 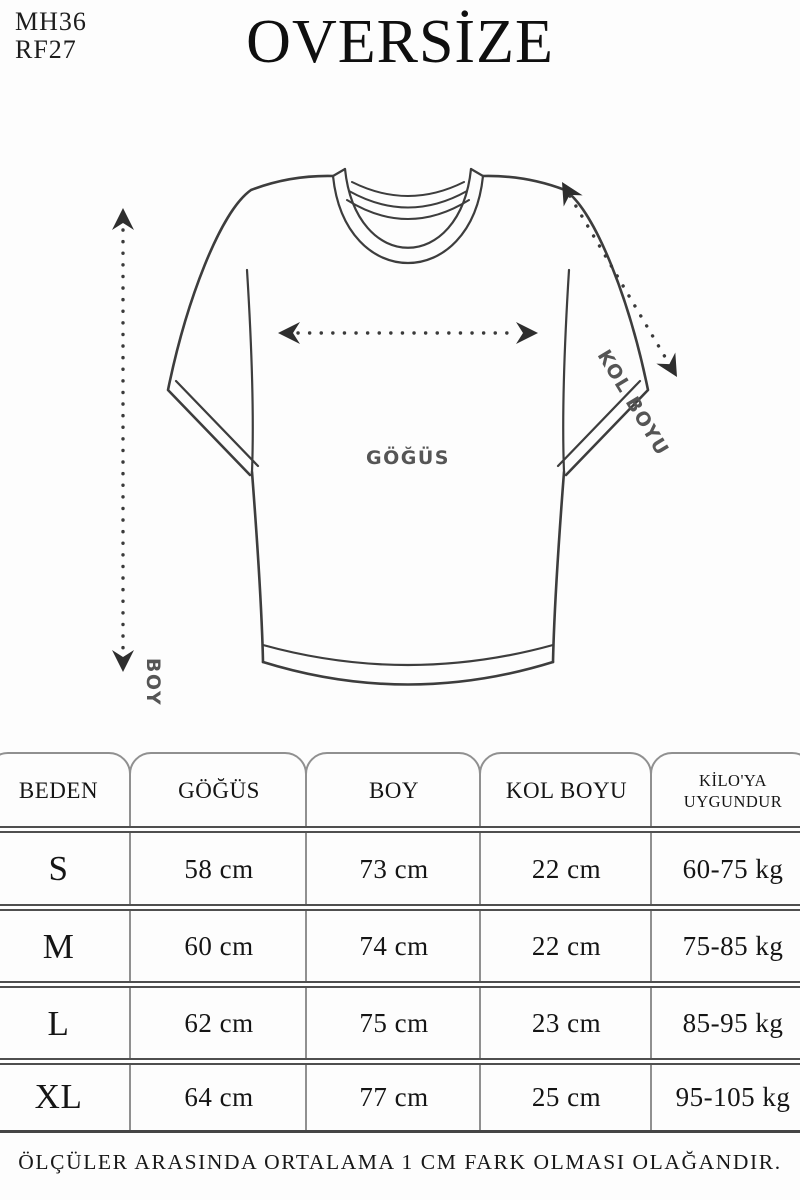 I want to click on length-cell-xl: 77 cm, so click(x=394, y=1096).